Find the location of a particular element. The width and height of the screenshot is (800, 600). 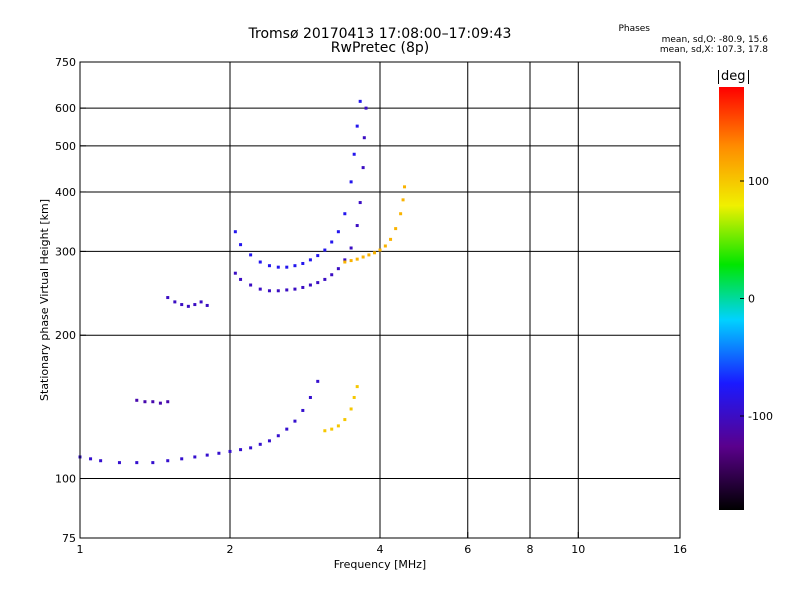

x-tick-label: 10 is located at coordinates (578, 549).